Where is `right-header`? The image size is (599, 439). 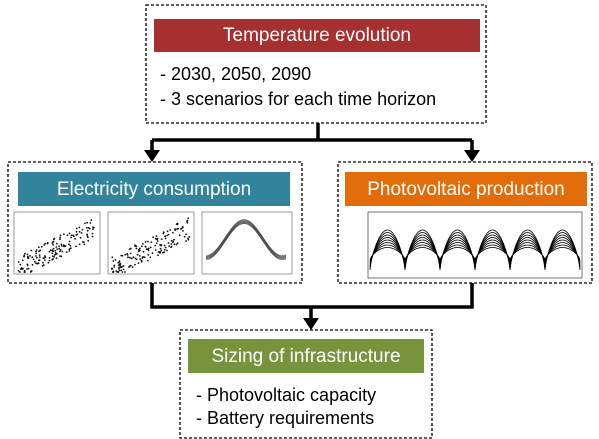 right-header is located at coordinates (466, 189).